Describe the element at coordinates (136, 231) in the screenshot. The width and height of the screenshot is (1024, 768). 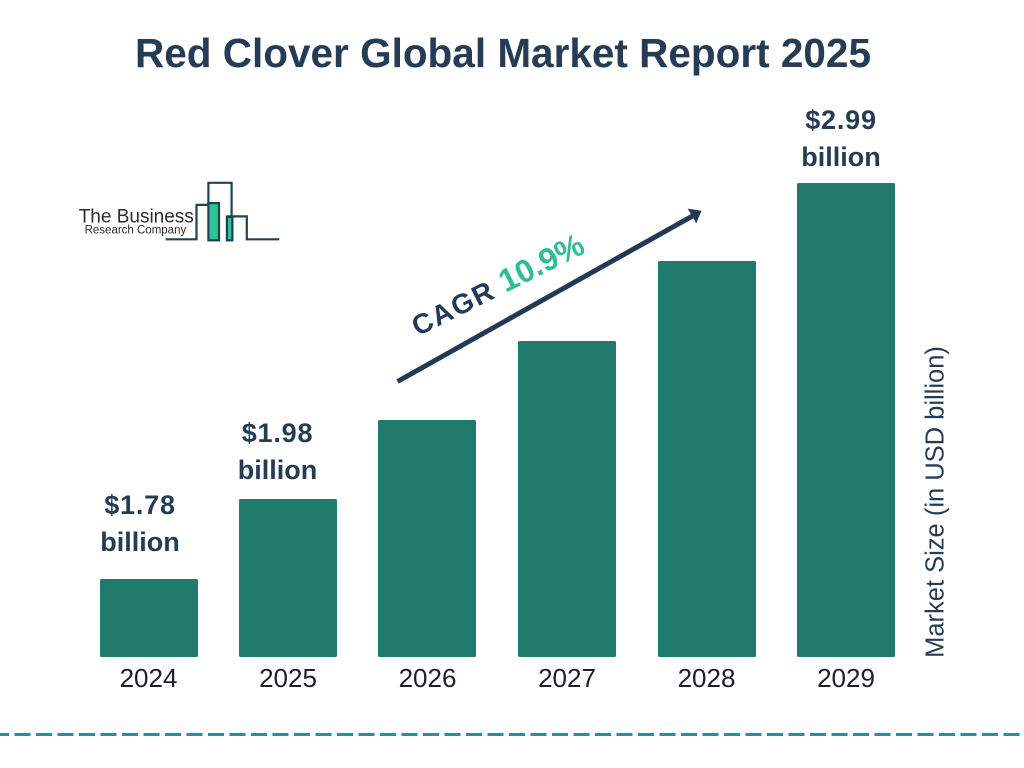
I see `svg-text: Research Company` at that location.